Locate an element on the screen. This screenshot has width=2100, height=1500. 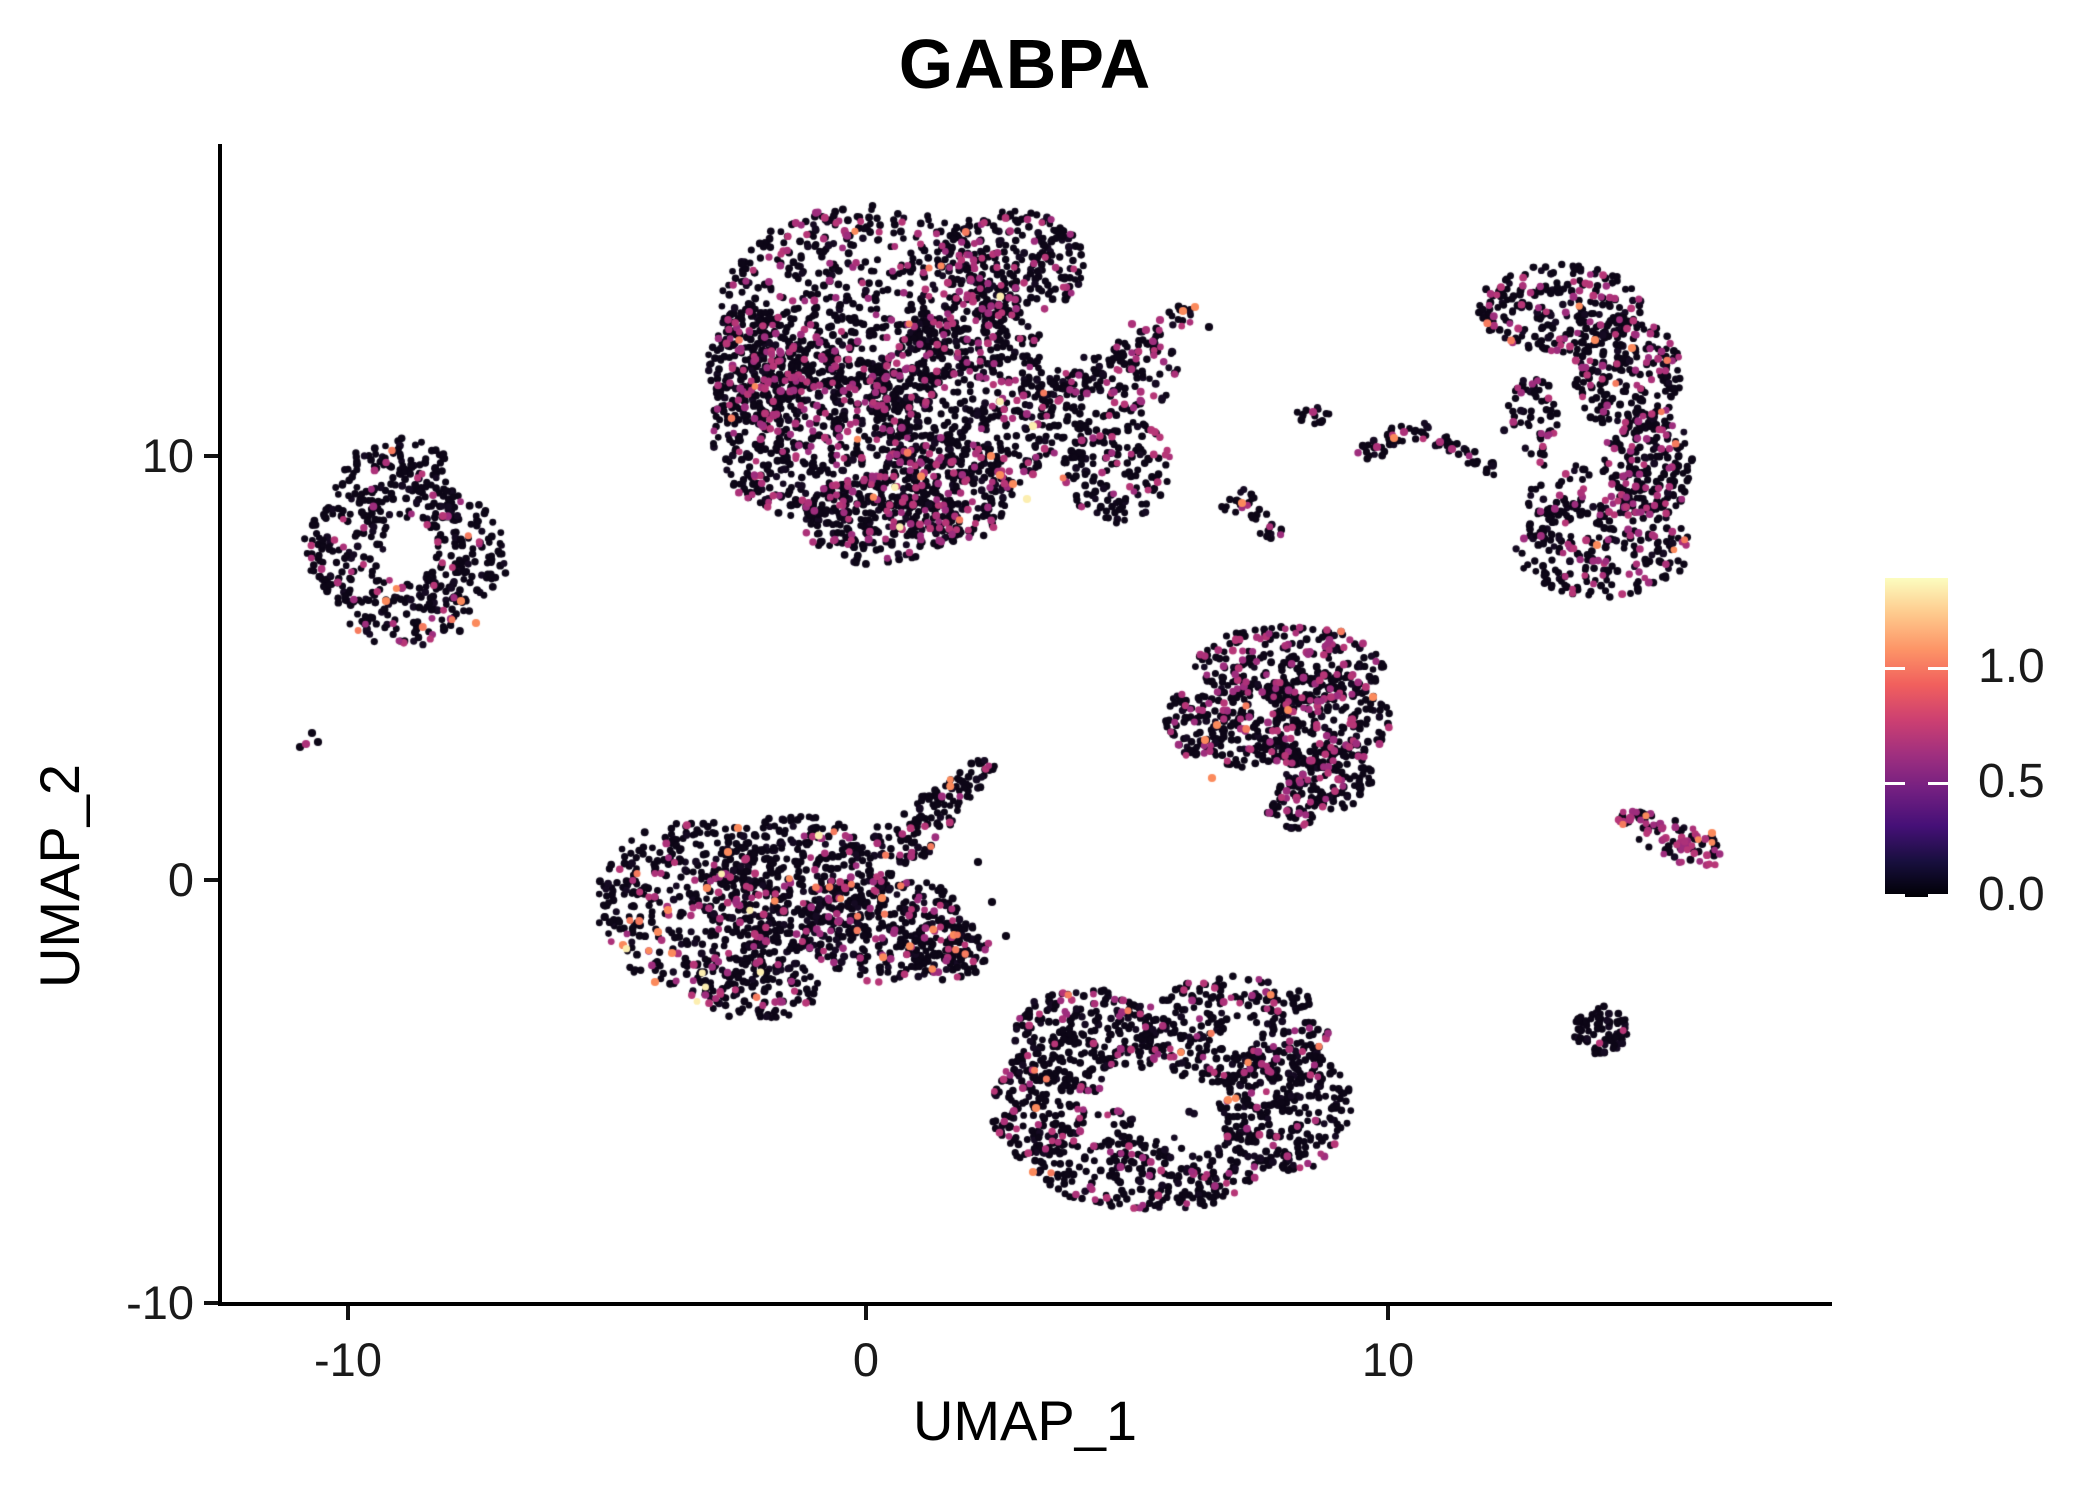
x-tick-label: 10 is located at coordinates (1388, 1359).